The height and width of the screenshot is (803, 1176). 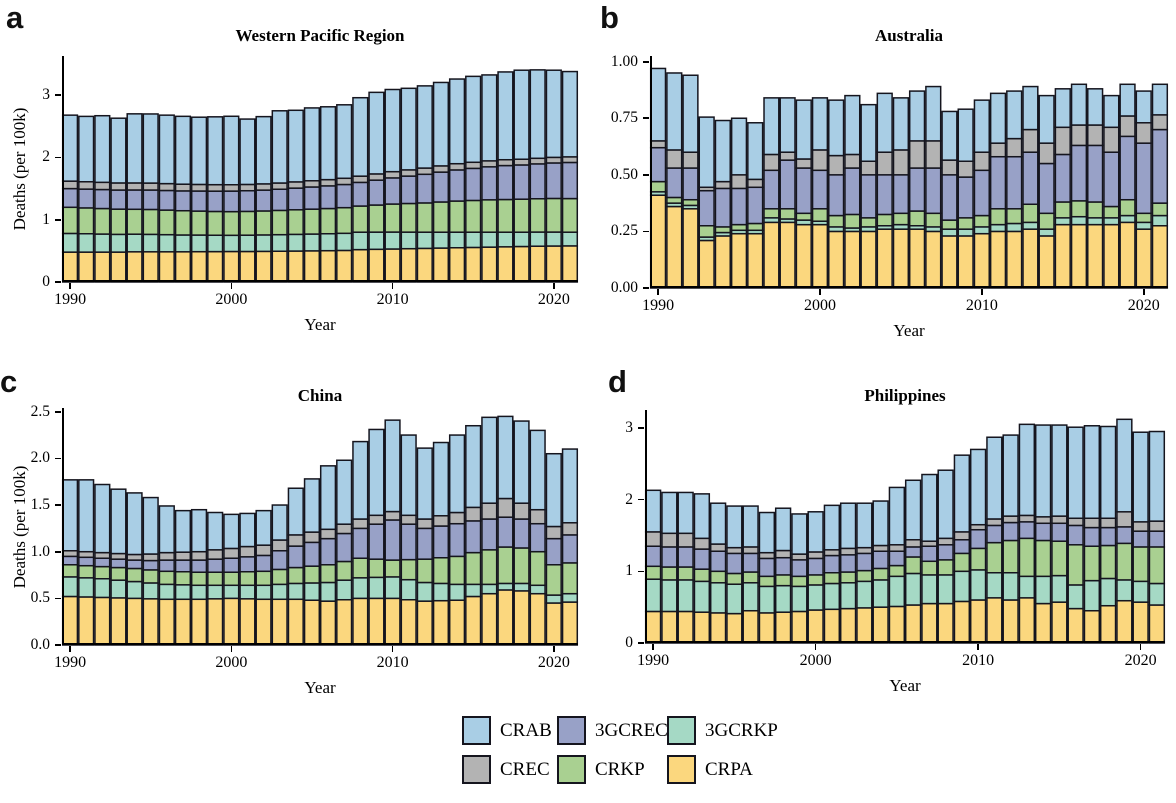 I want to click on y-tick-label: 2.5, so click(x=40, y=411).